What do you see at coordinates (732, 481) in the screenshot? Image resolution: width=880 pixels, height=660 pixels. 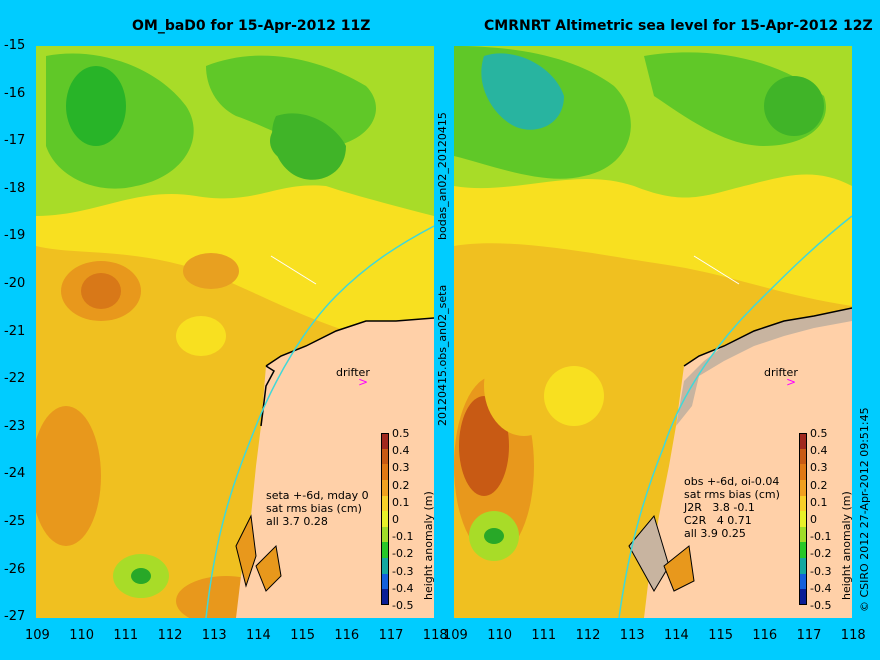 I see `annotation-line: obs +-6d, oi-0.04` at bounding box center [732, 481].